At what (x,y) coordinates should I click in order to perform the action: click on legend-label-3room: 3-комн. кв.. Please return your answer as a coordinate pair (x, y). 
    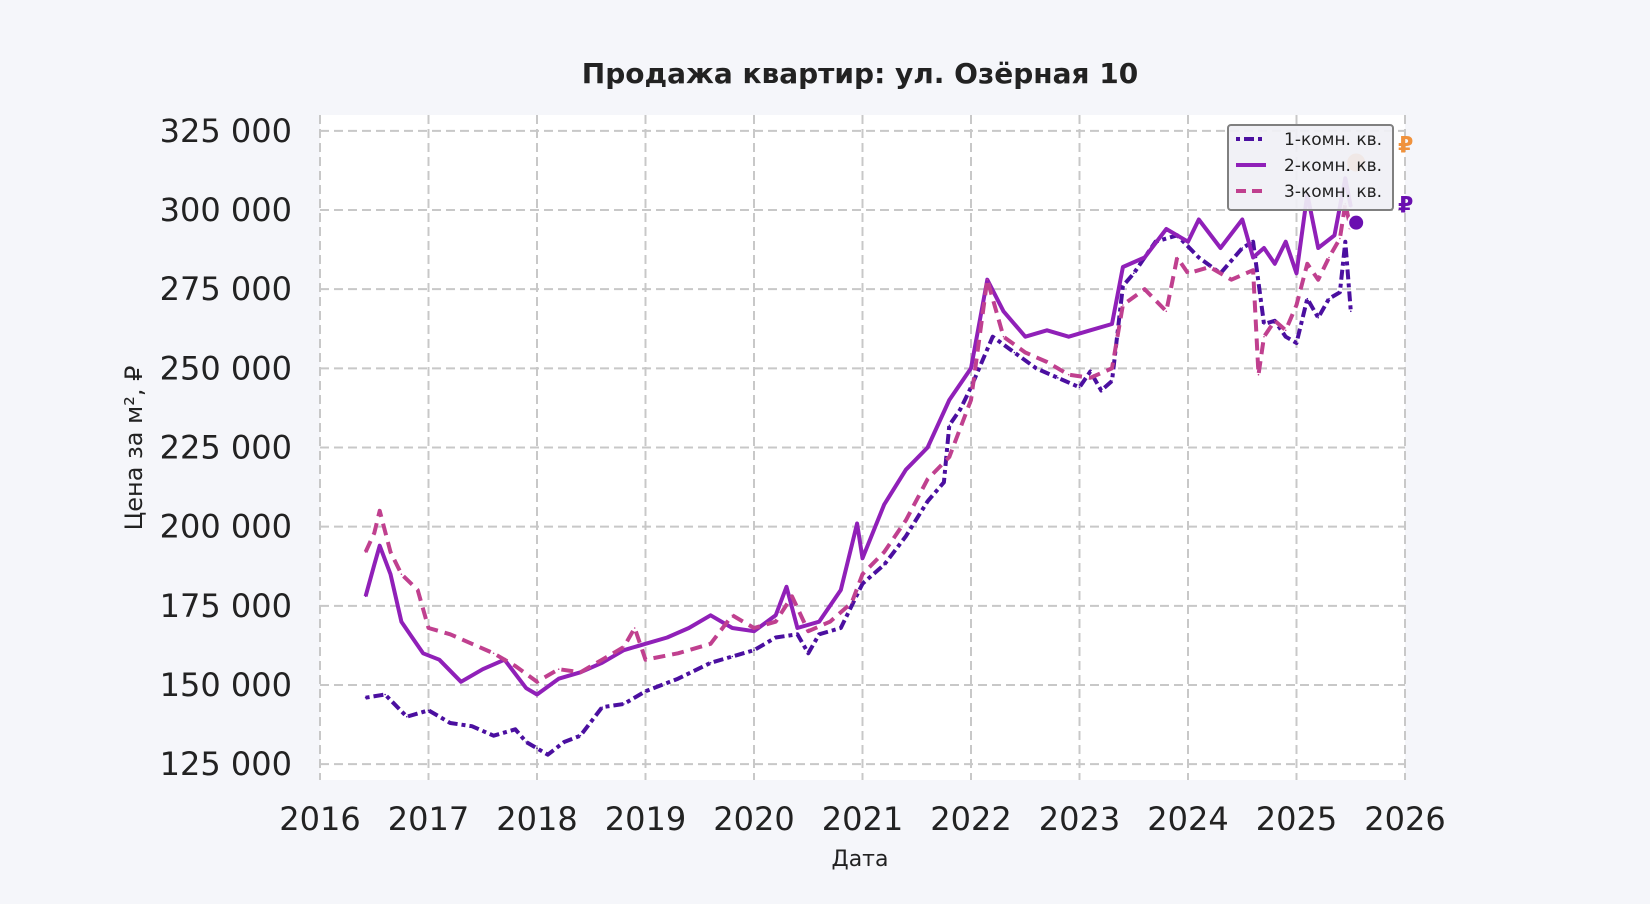
    Looking at the image, I should click on (1333, 192).